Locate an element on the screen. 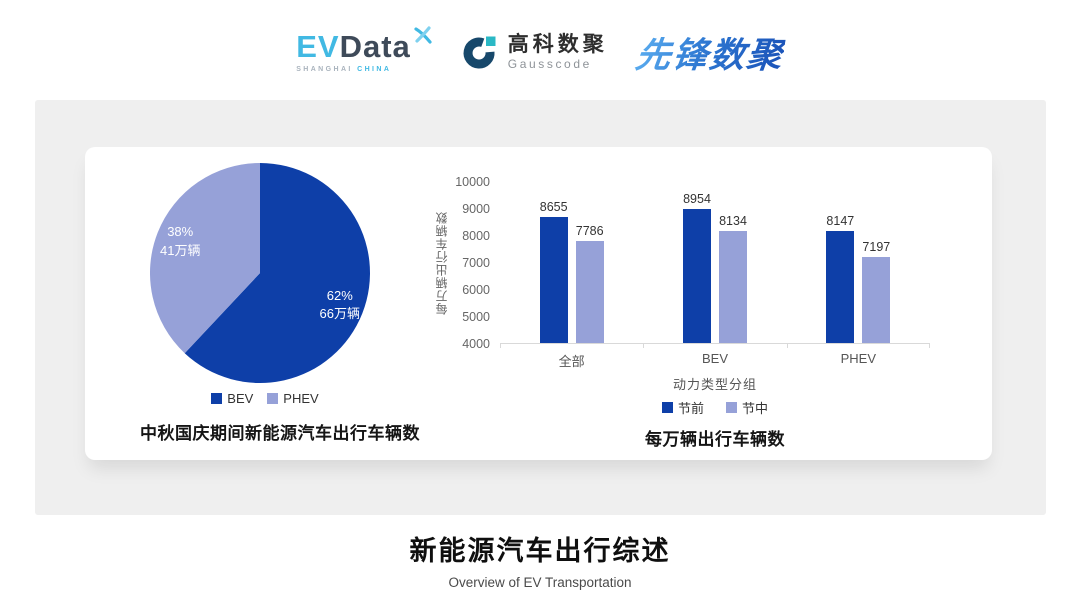 This screenshot has width=1080, height=608. pie-svg is located at coordinates (260, 273).